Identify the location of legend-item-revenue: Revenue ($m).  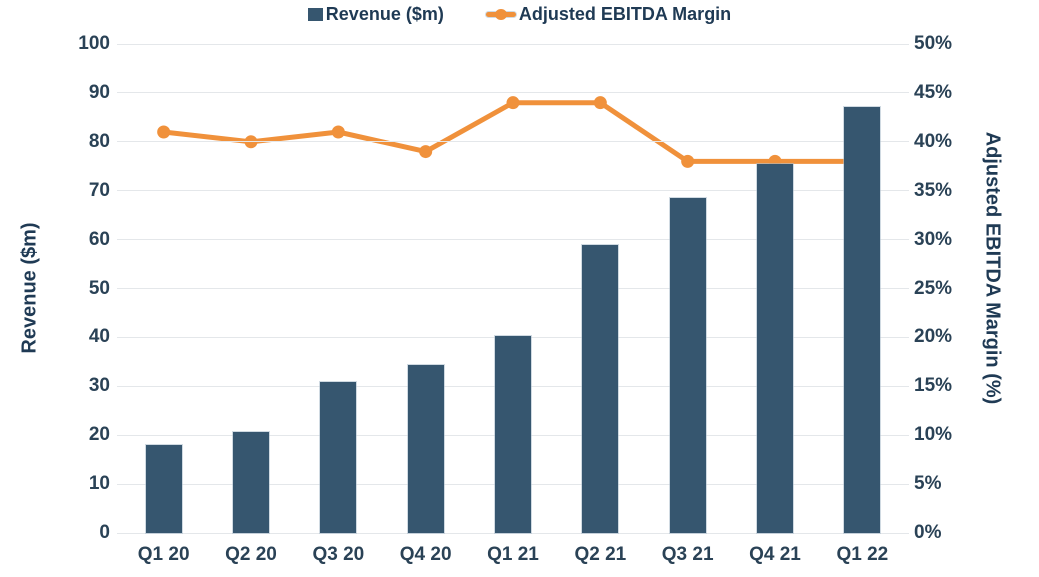
(375, 14).